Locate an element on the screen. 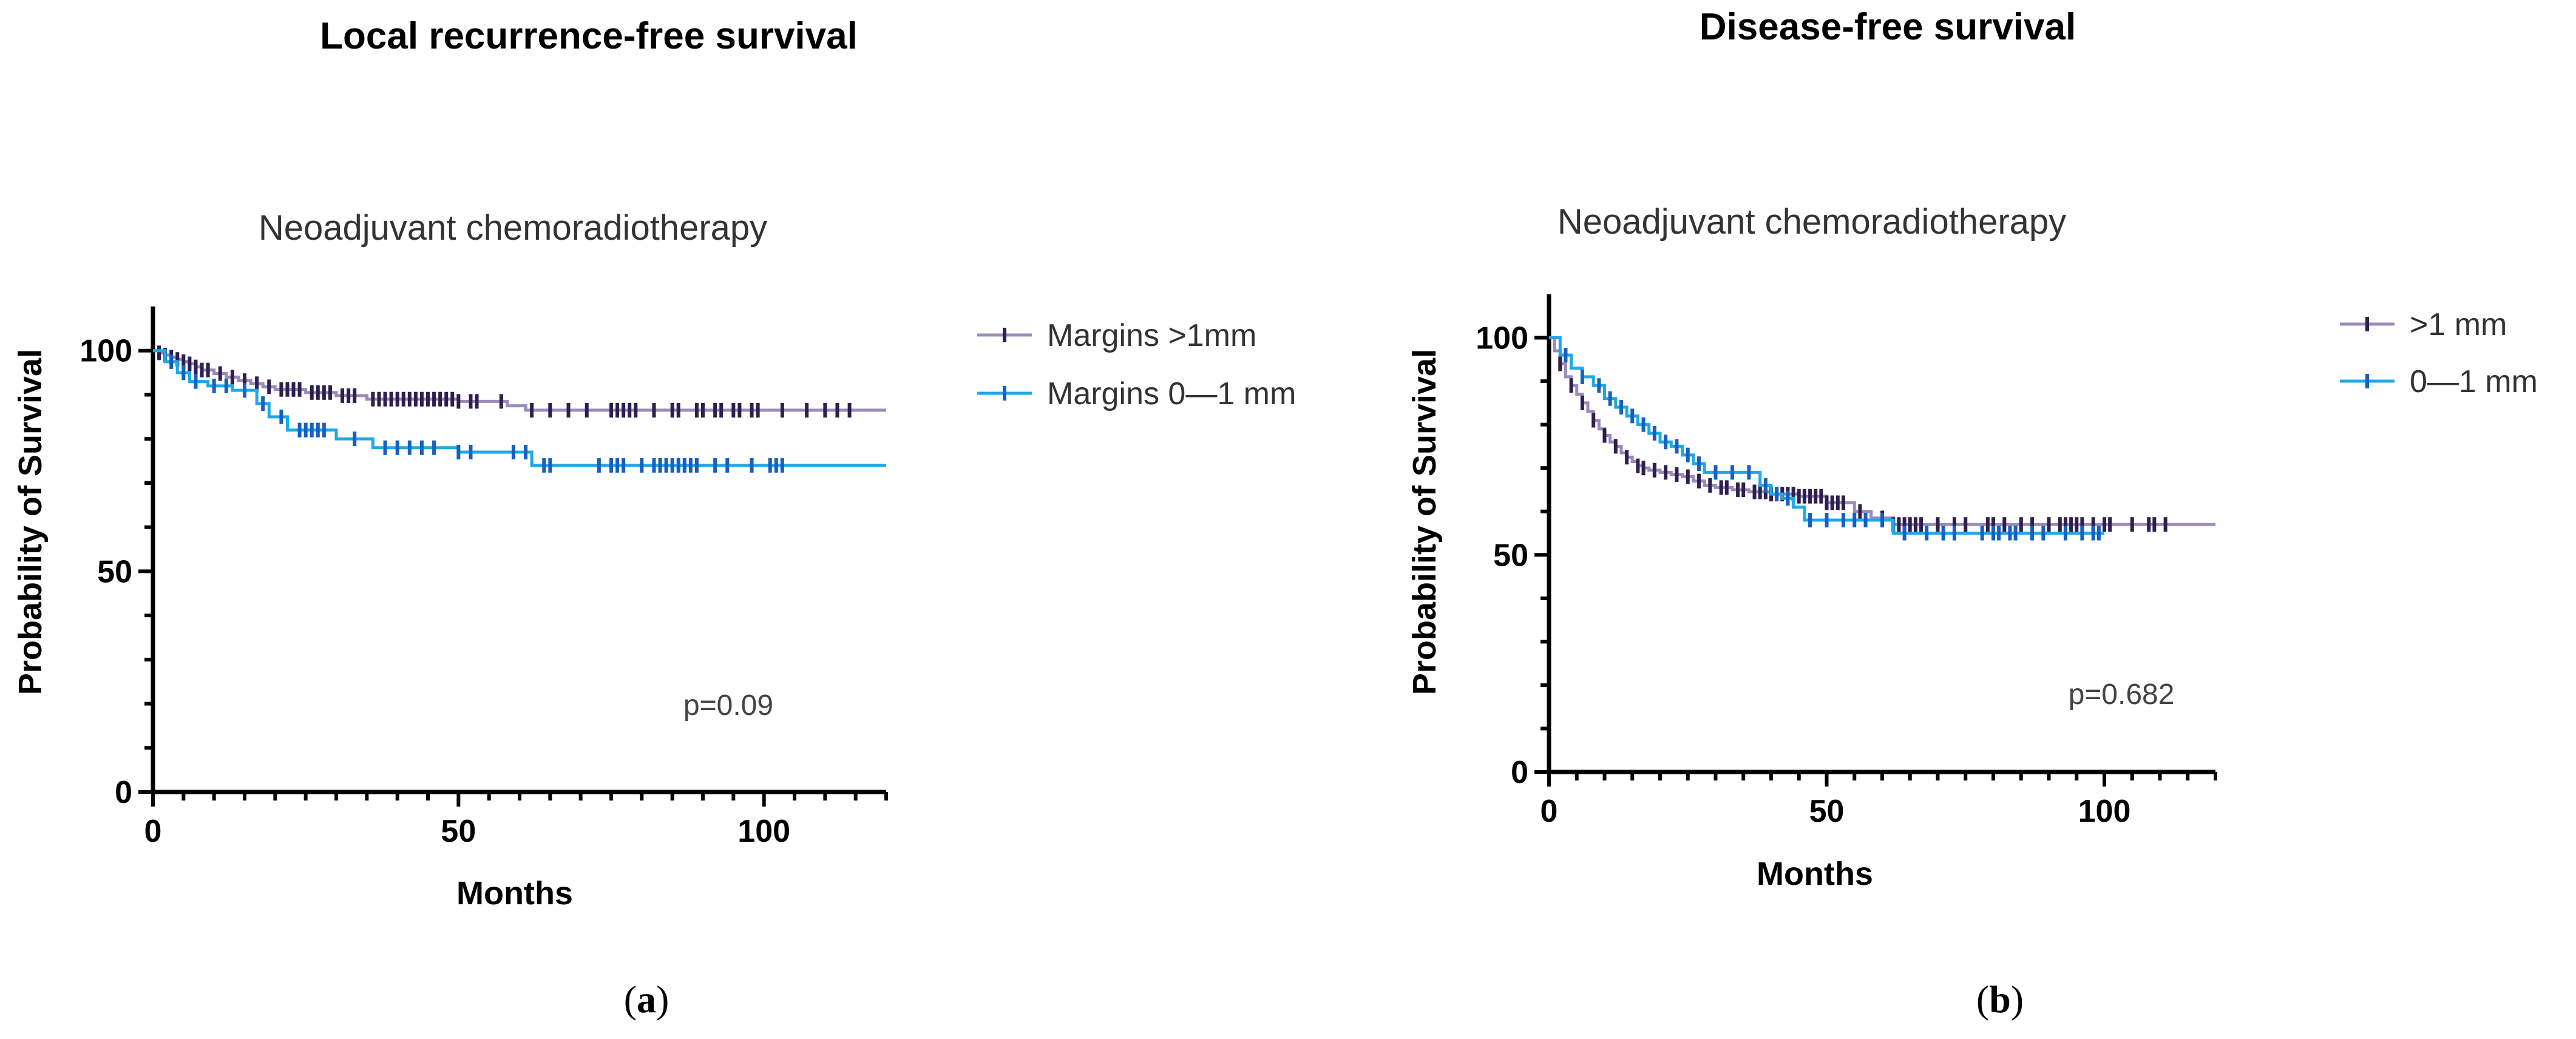  panel-a-ylabel: Probability of Survival is located at coordinates (31, 522).